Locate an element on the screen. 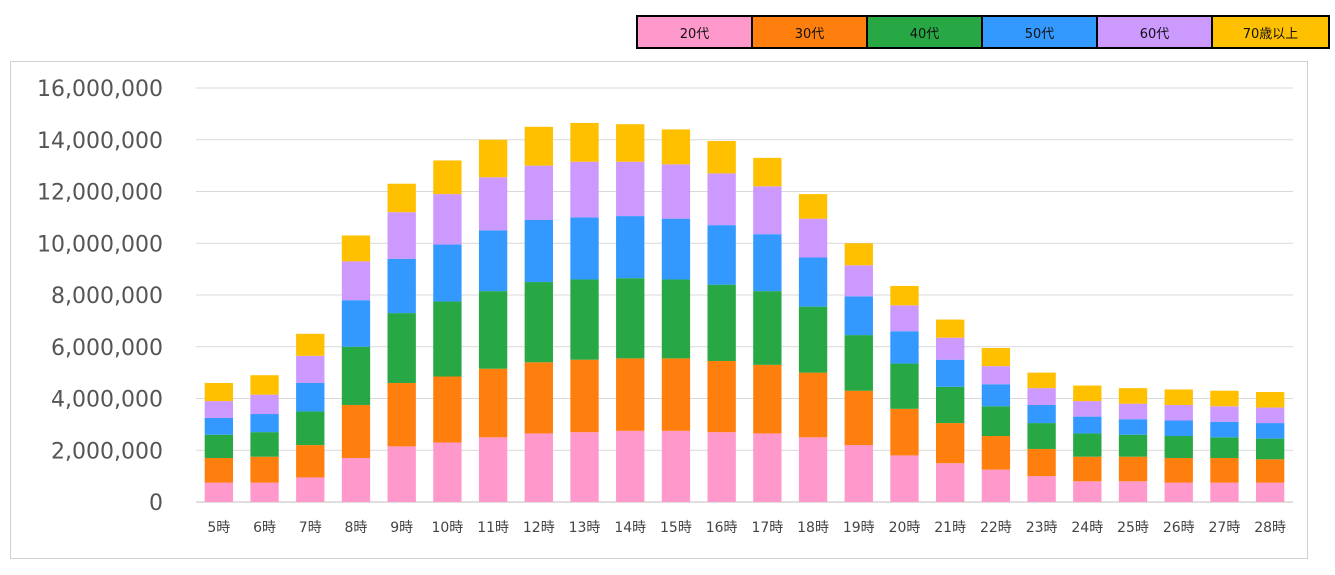 The width and height of the screenshot is (1335, 575). x-tick-label: 10時 is located at coordinates (447, 528).